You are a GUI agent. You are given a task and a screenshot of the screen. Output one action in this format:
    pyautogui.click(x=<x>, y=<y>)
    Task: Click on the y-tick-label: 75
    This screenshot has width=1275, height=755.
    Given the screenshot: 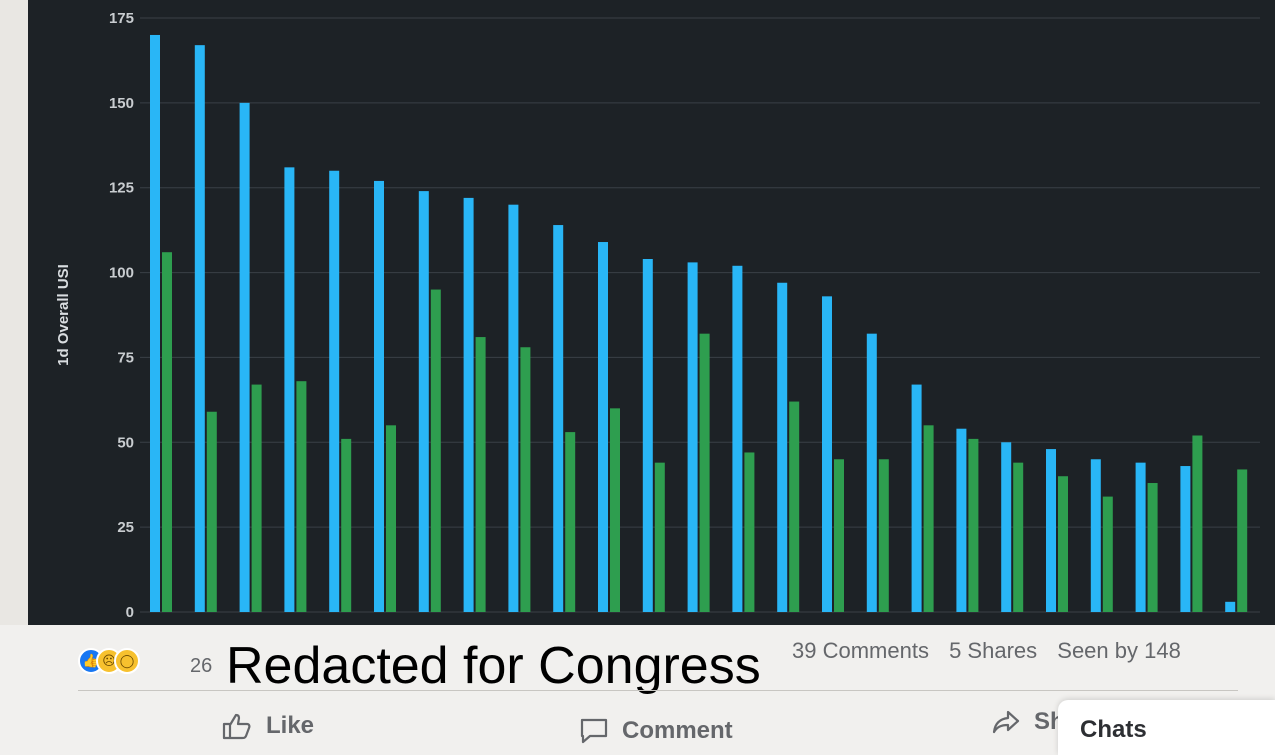 What is the action you would take?
    pyautogui.click(x=125, y=357)
    